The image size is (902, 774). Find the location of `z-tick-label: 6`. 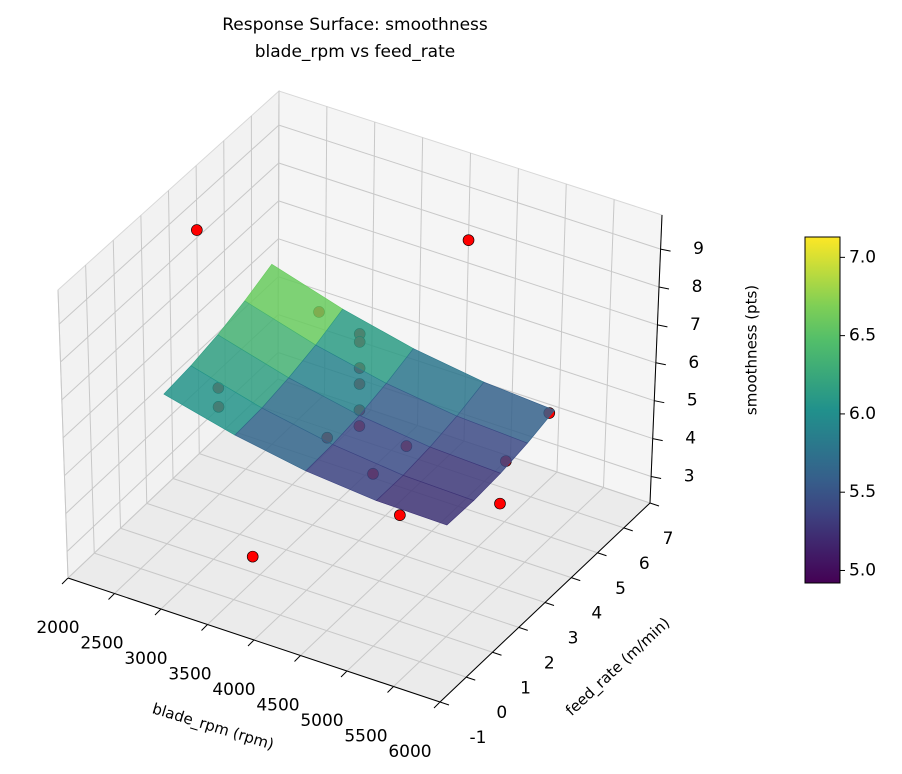

z-tick-label: 6 is located at coordinates (693, 363).